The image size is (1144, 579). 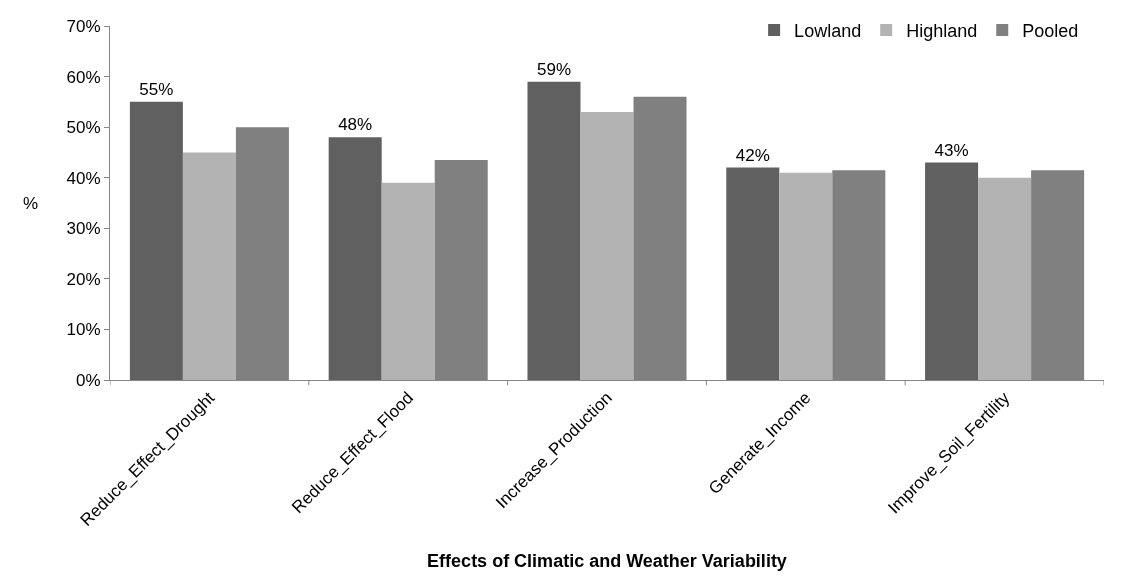 I want to click on y-tick-label: 40%, so click(x=83, y=178).